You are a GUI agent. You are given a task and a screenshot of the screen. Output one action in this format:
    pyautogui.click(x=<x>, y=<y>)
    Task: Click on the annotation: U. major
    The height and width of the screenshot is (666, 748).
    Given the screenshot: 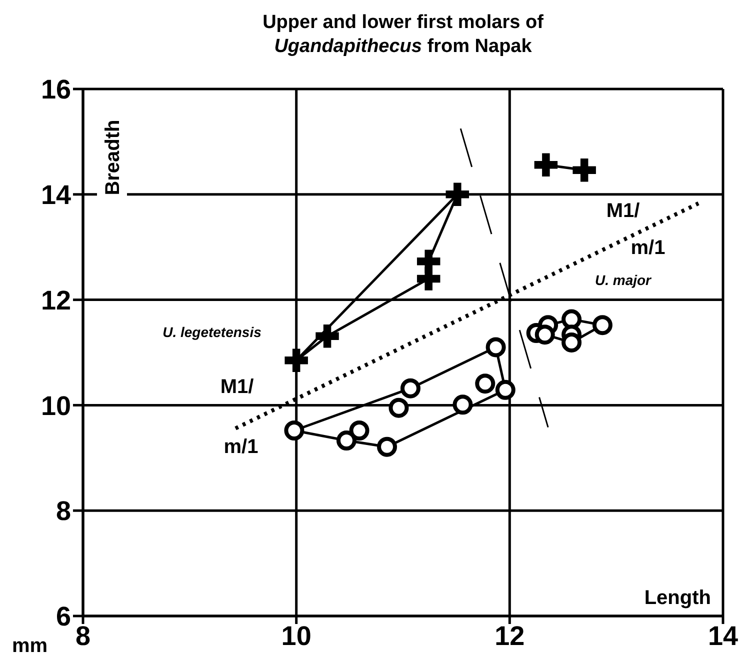 What is the action you would take?
    pyautogui.click(x=623, y=280)
    